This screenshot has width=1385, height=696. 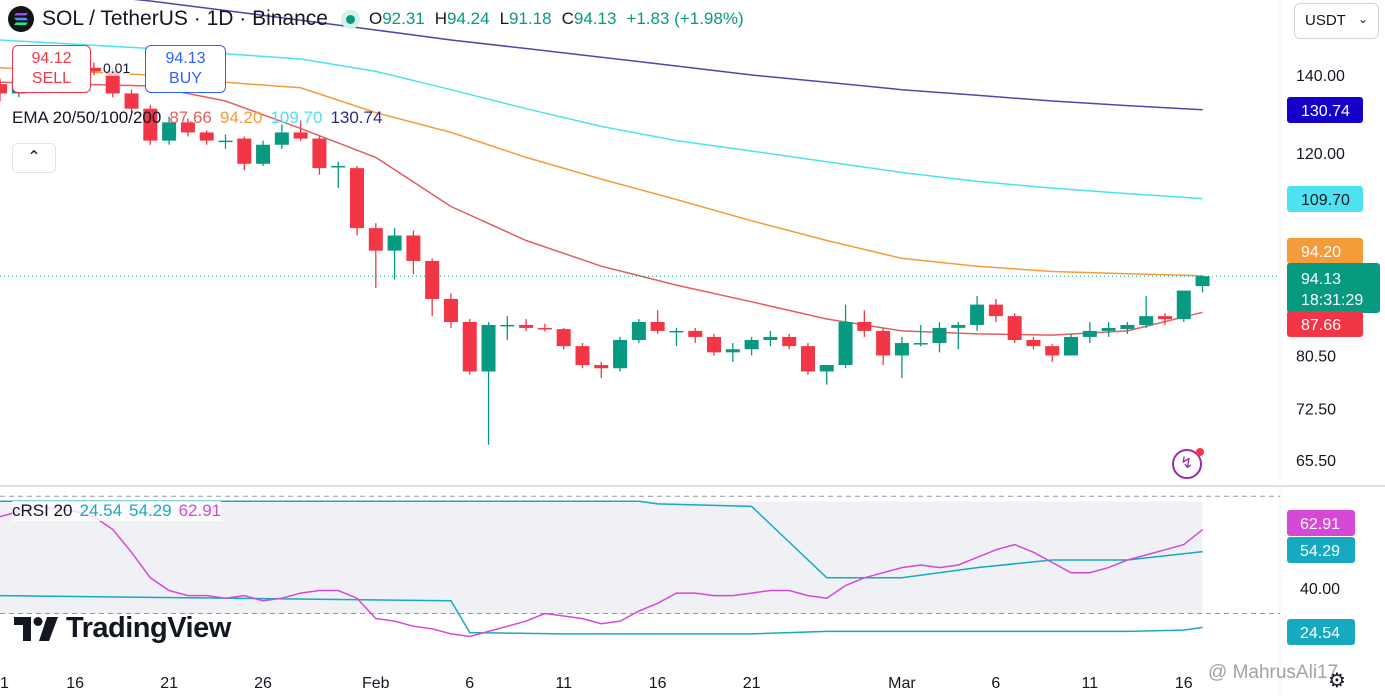 I want to click on sell-label: SELL, so click(x=51, y=78).